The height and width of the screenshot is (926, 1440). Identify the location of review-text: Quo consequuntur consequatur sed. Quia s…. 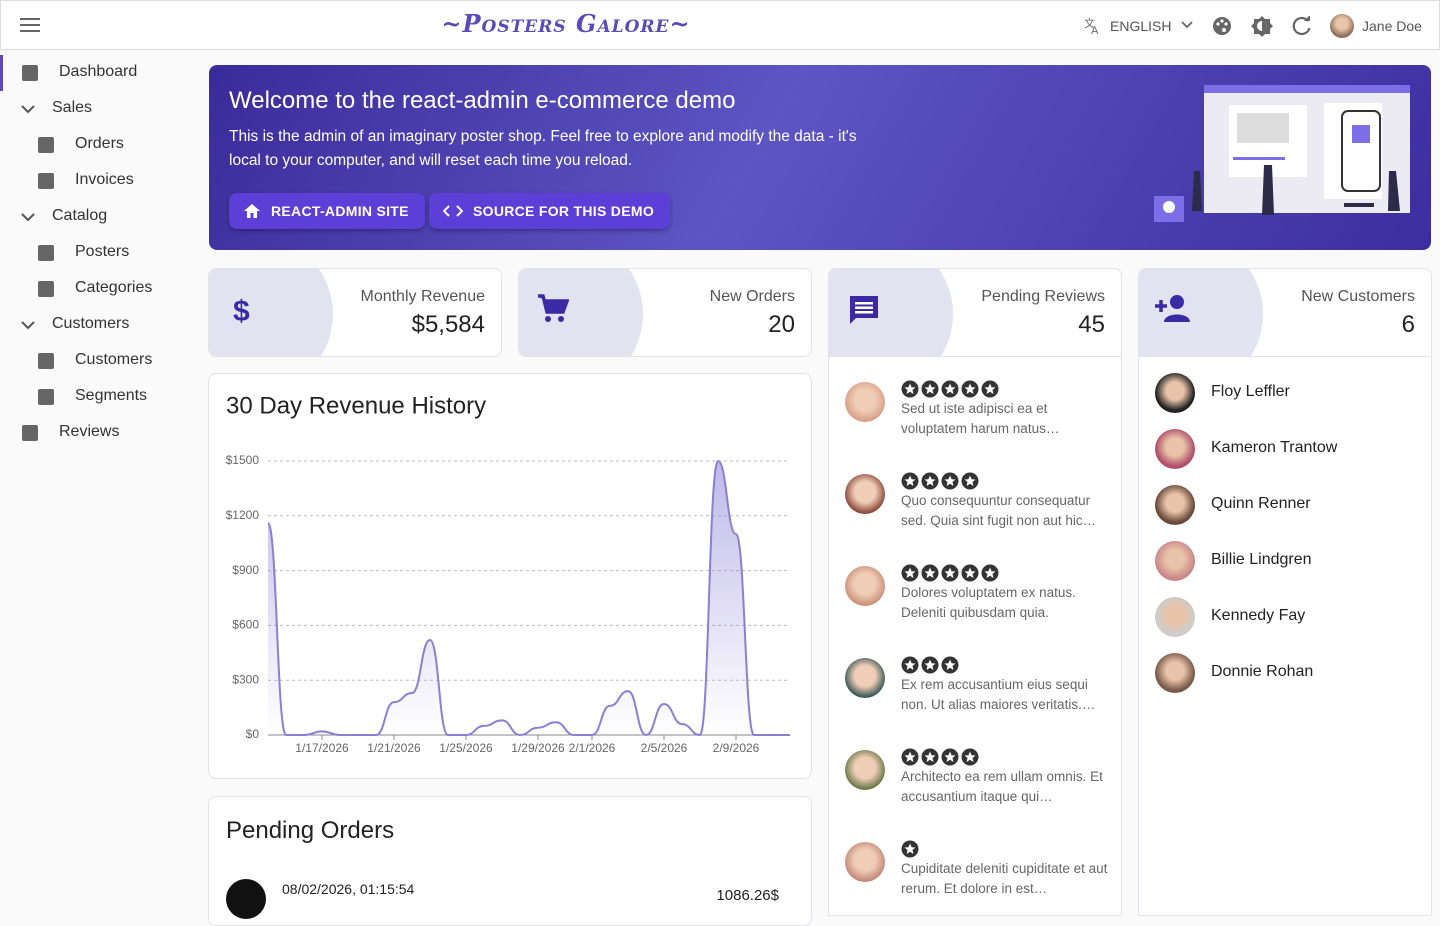
(999, 510).